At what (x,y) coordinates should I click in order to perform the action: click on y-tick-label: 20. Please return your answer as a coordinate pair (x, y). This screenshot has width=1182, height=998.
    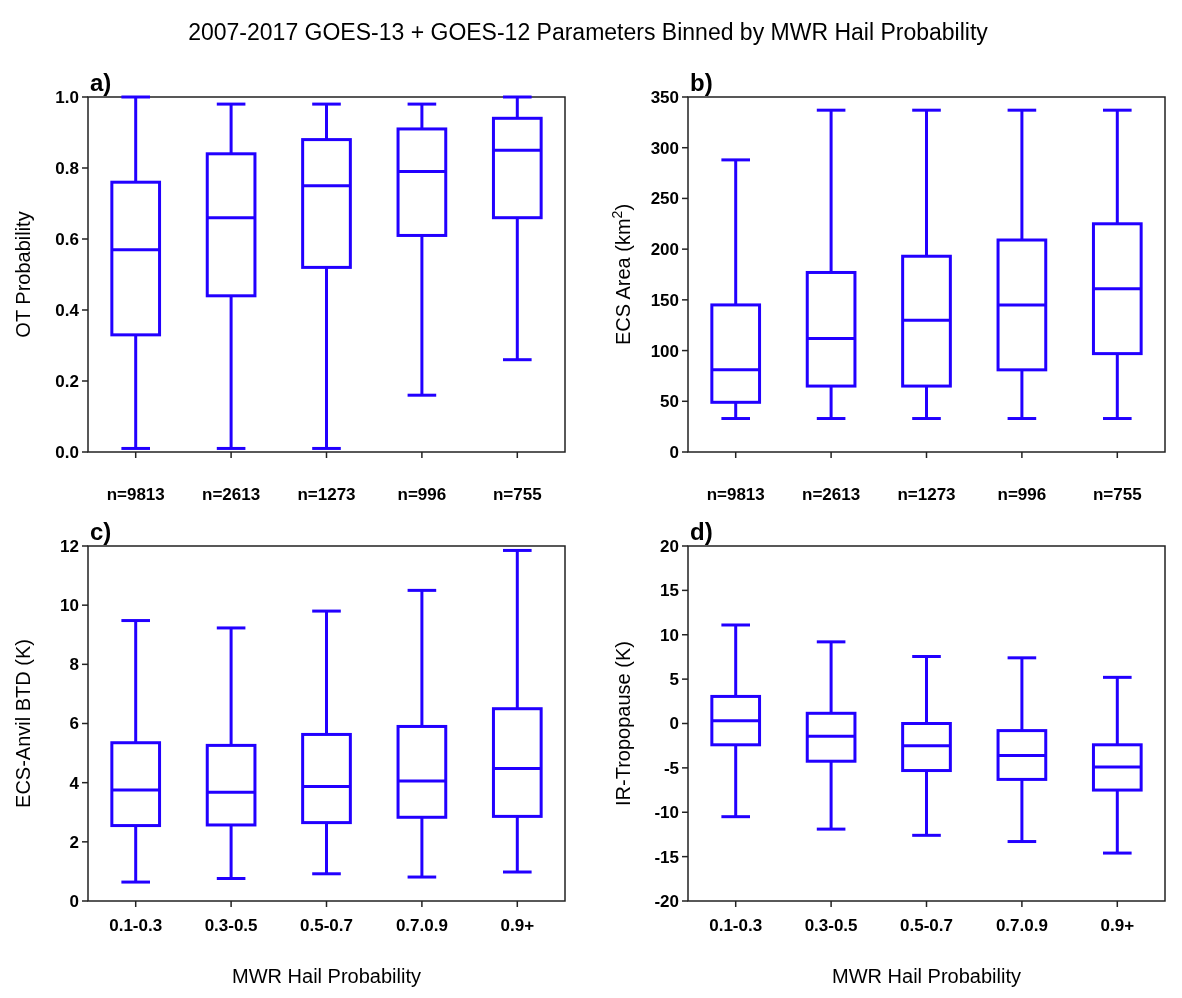
    Looking at the image, I should click on (669, 546).